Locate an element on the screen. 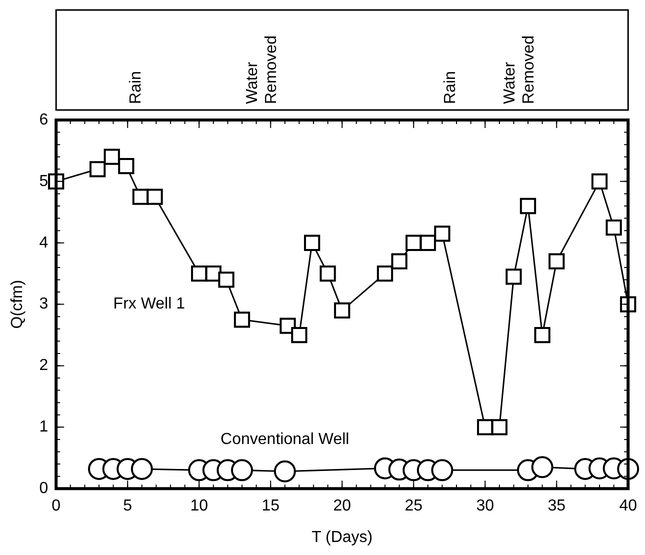 The height and width of the screenshot is (555, 645). x-axis-title: T (Days) is located at coordinates (342, 537).